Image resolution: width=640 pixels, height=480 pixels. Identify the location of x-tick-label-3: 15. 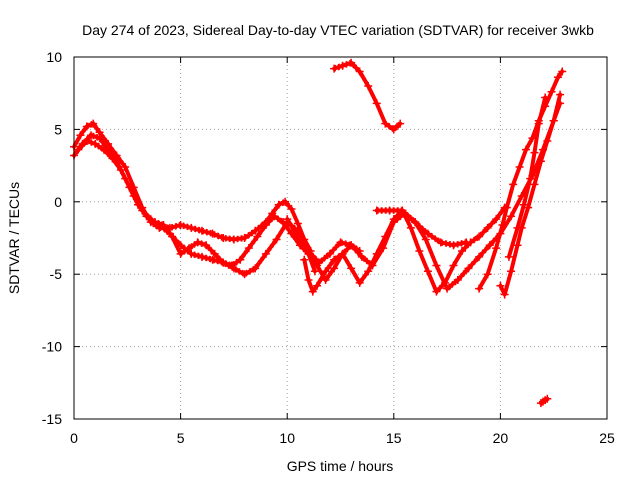
(394, 438).